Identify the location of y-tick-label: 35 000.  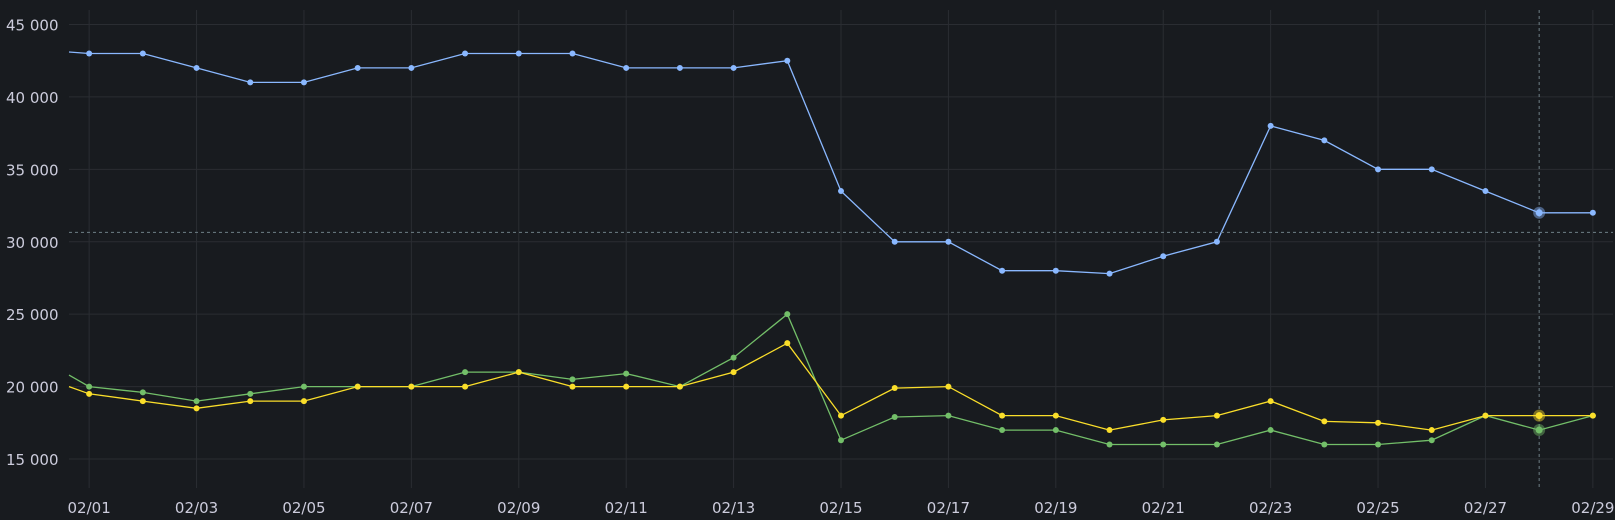
(32, 170).